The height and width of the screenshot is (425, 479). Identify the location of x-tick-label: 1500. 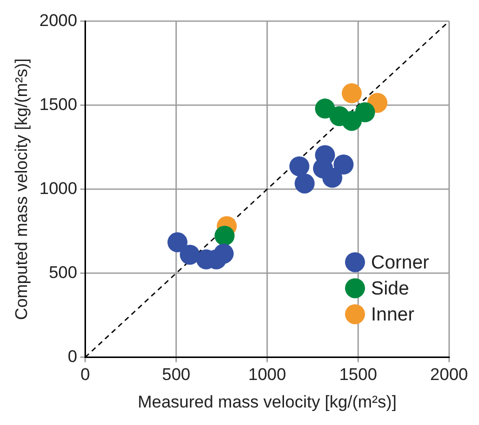
(358, 374).